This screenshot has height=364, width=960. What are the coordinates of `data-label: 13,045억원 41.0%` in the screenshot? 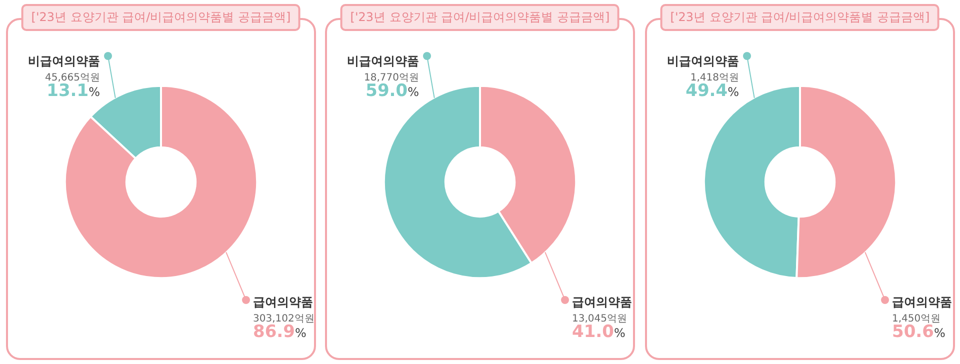 It's located at (599, 328).